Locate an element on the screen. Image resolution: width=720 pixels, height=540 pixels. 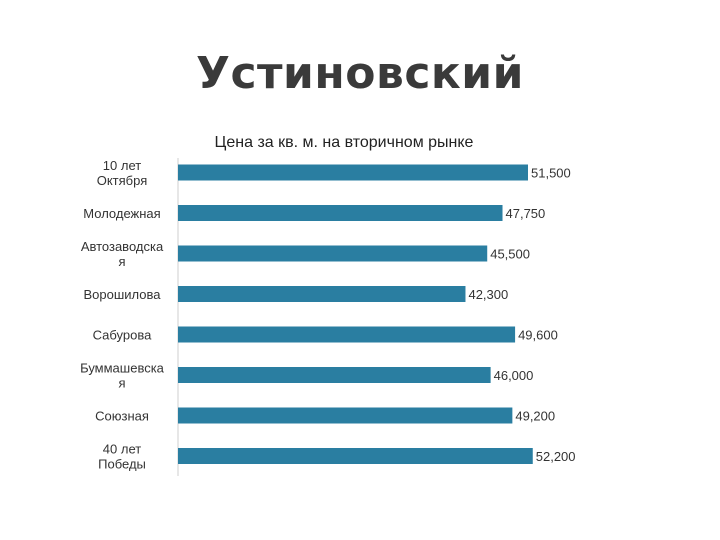
value-label-1: 47,750 is located at coordinates (526, 213).